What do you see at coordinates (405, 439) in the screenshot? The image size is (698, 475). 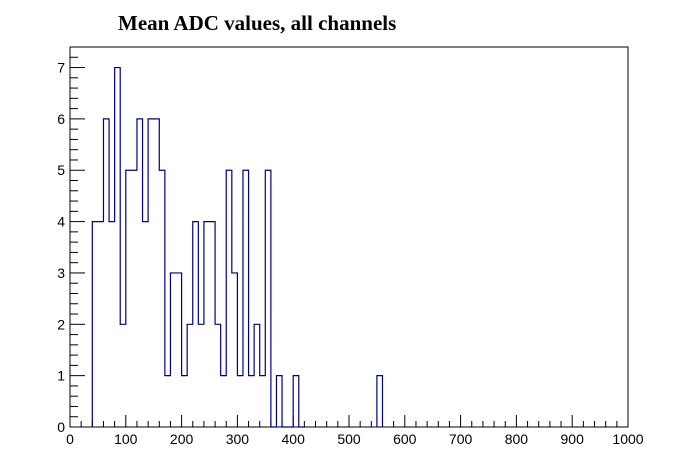 I see `x-tick-label: 600` at bounding box center [405, 439].